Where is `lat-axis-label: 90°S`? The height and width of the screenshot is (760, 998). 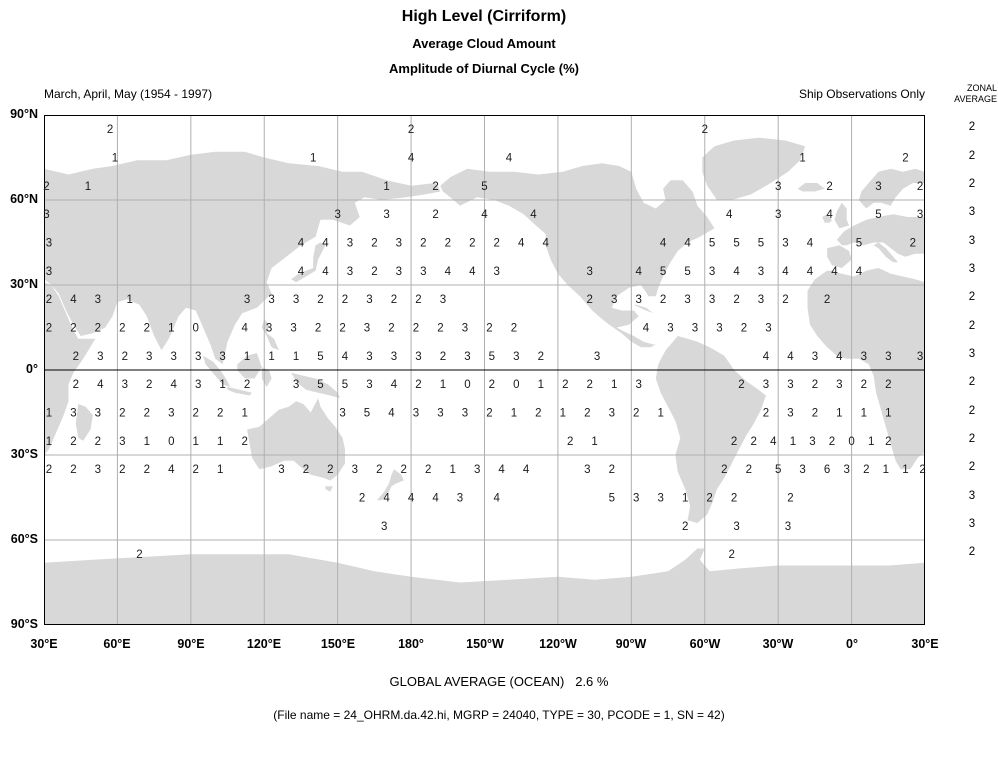
lat-axis-label: 90°S is located at coordinates (24, 624).